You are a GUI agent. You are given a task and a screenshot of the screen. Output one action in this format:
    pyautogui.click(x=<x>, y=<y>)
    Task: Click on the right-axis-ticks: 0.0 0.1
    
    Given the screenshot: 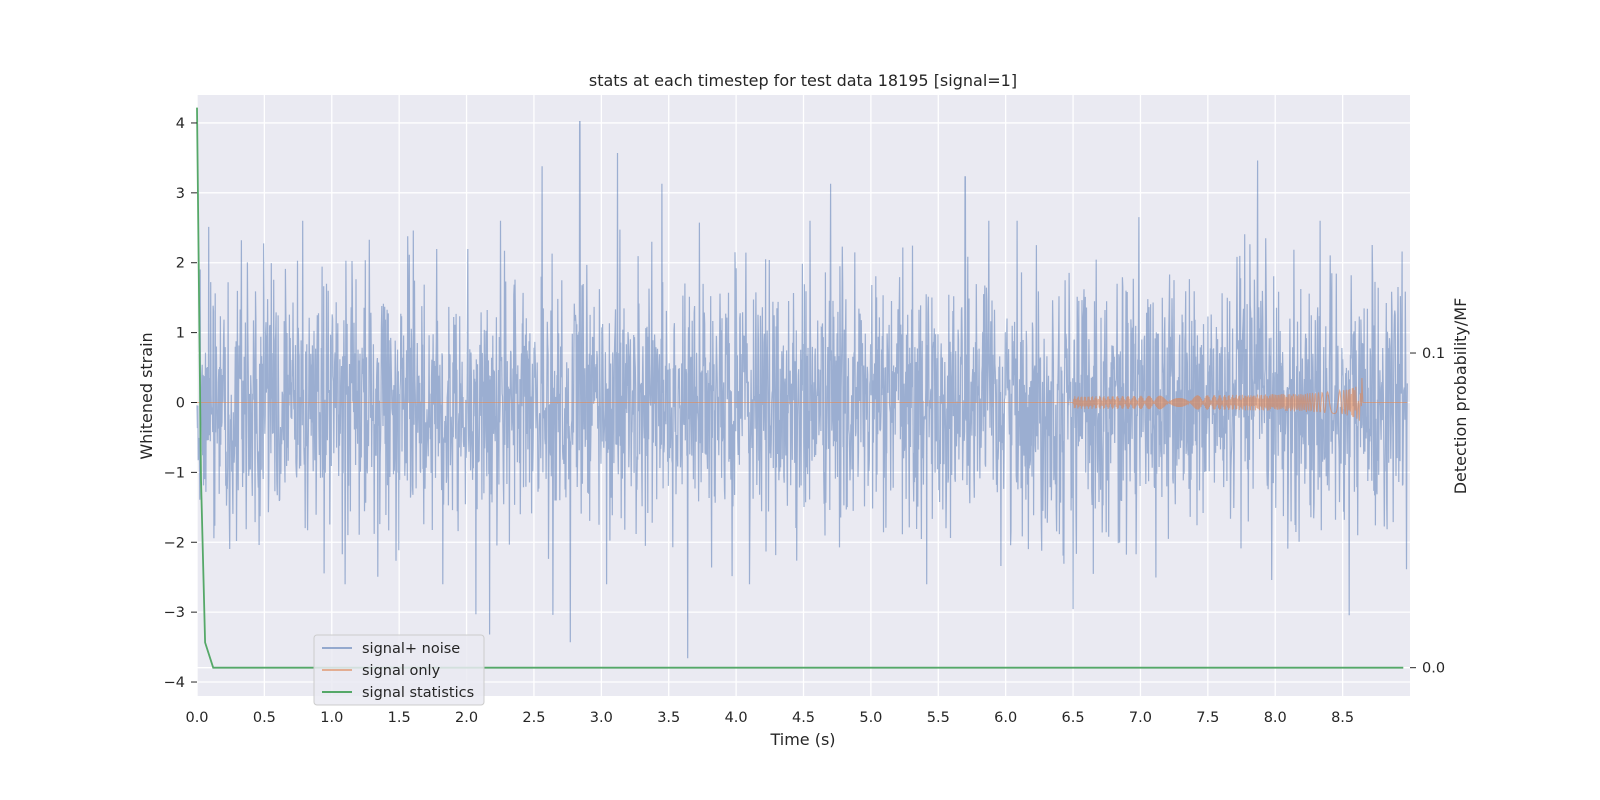 What is the action you would take?
    pyautogui.click(x=1427, y=511)
    